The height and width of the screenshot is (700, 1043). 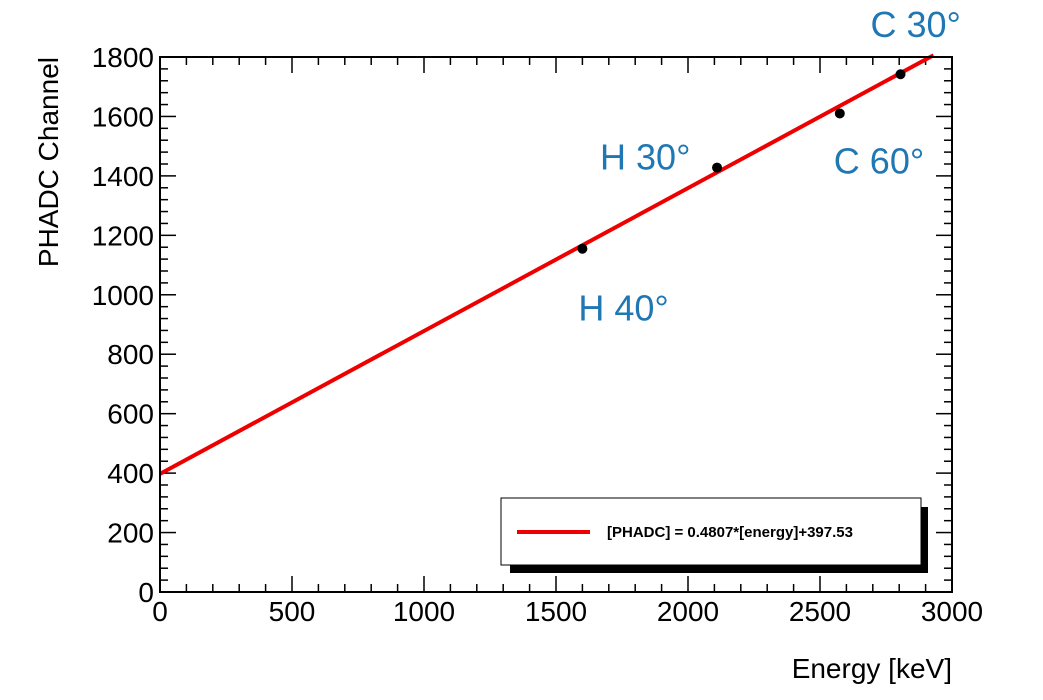 I want to click on legend: [PHADC] = 0.4807*[energy]+397.53, so click(x=714, y=535).